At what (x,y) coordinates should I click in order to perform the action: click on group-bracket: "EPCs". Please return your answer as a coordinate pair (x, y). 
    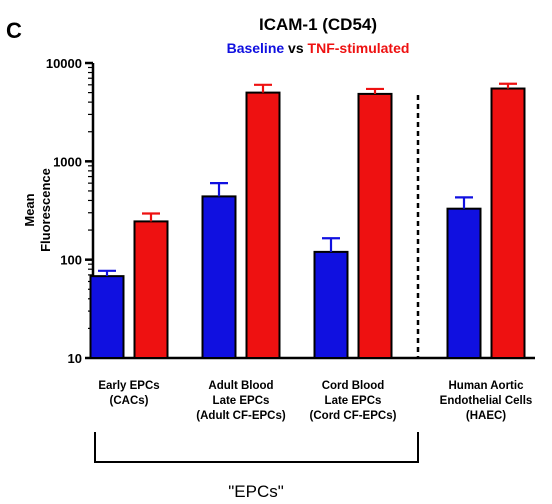
    Looking at the image, I should click on (256, 466).